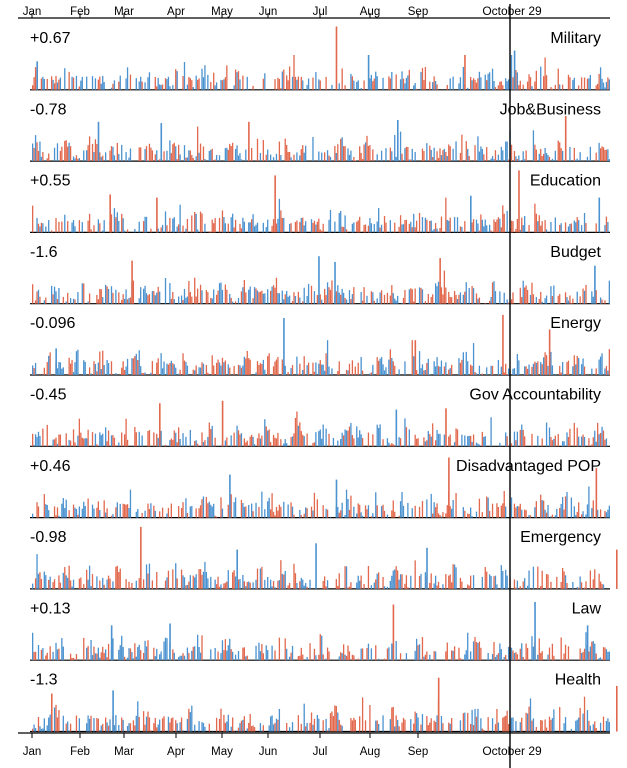 This screenshot has height=768, width=627. I want to click on panel-score: +0.55, so click(50, 181).